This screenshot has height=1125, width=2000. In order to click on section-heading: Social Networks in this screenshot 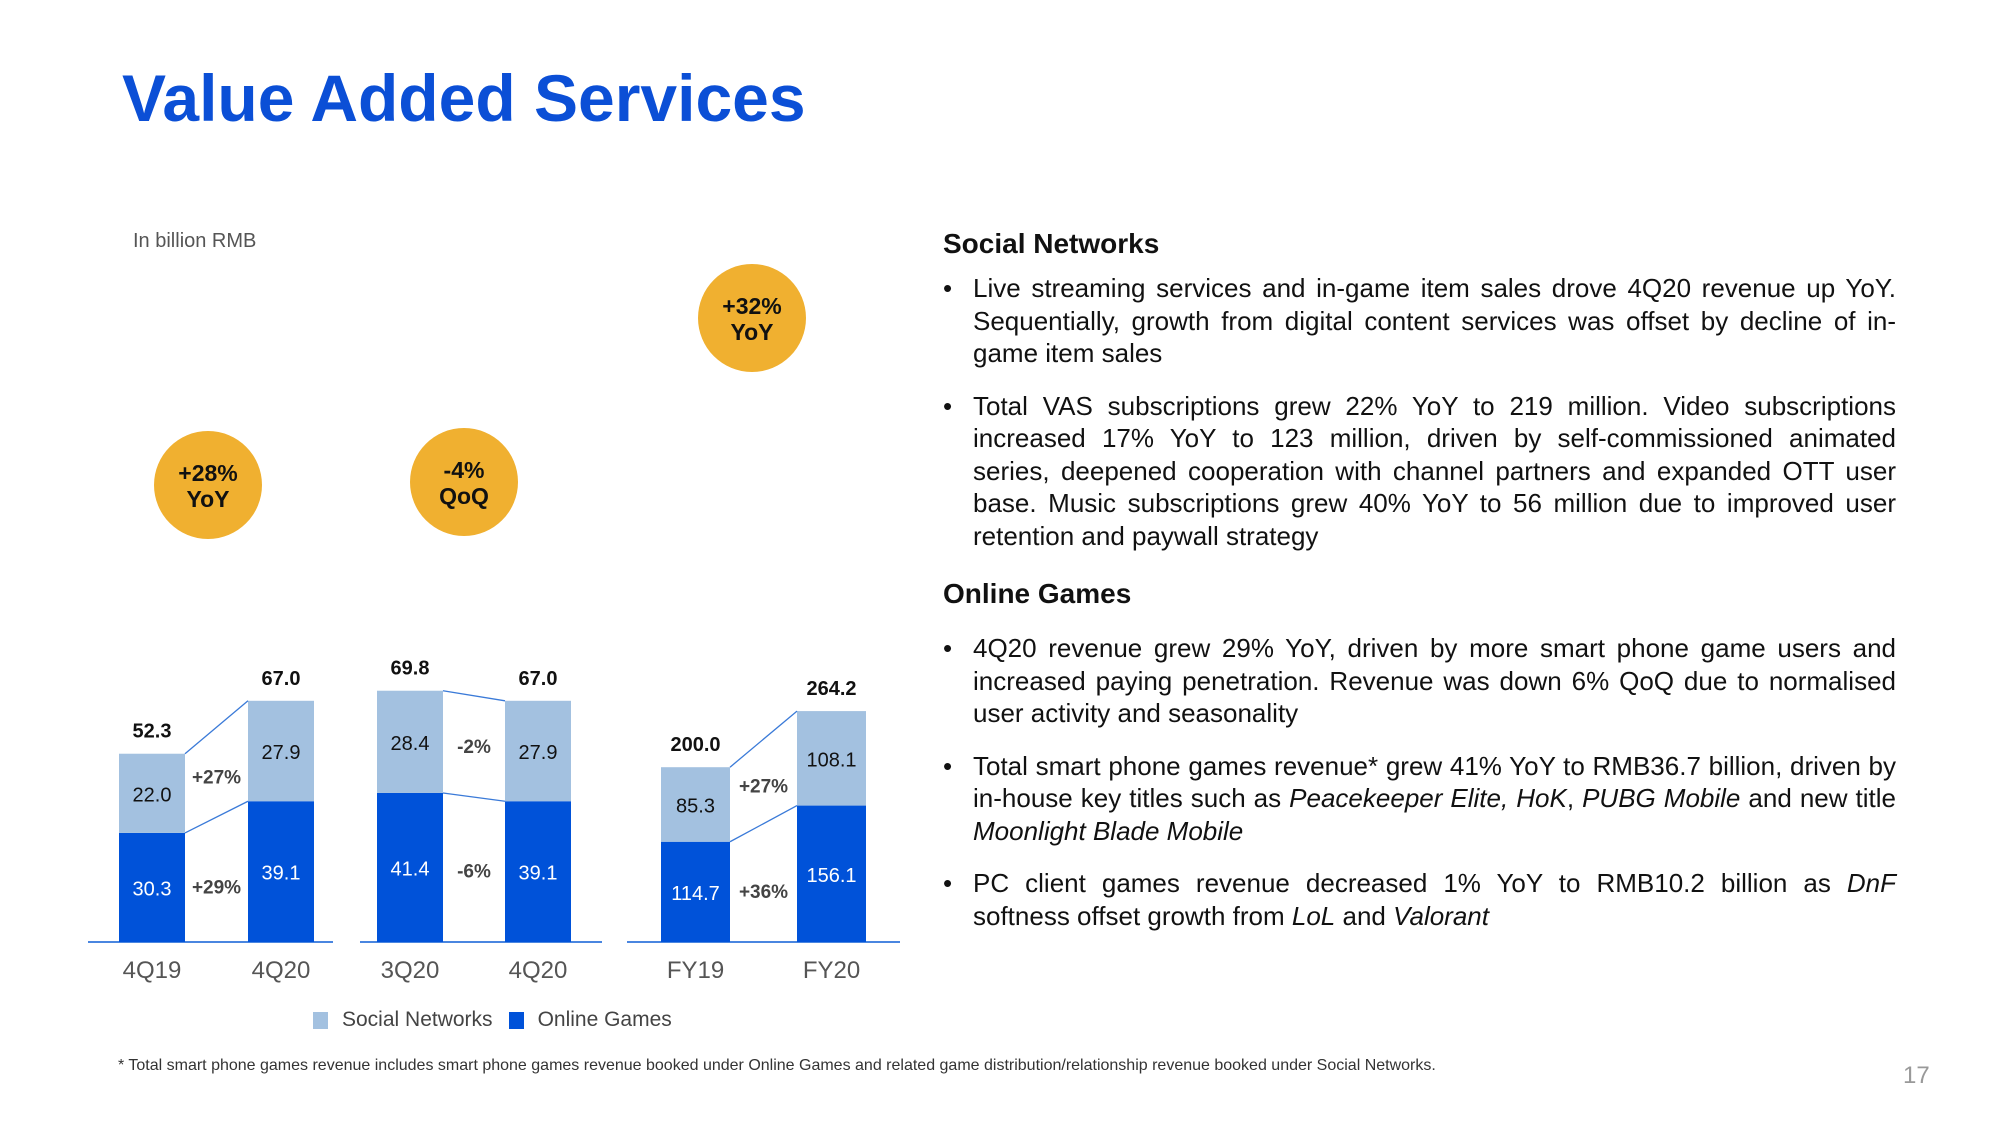, I will do `click(1051, 243)`.